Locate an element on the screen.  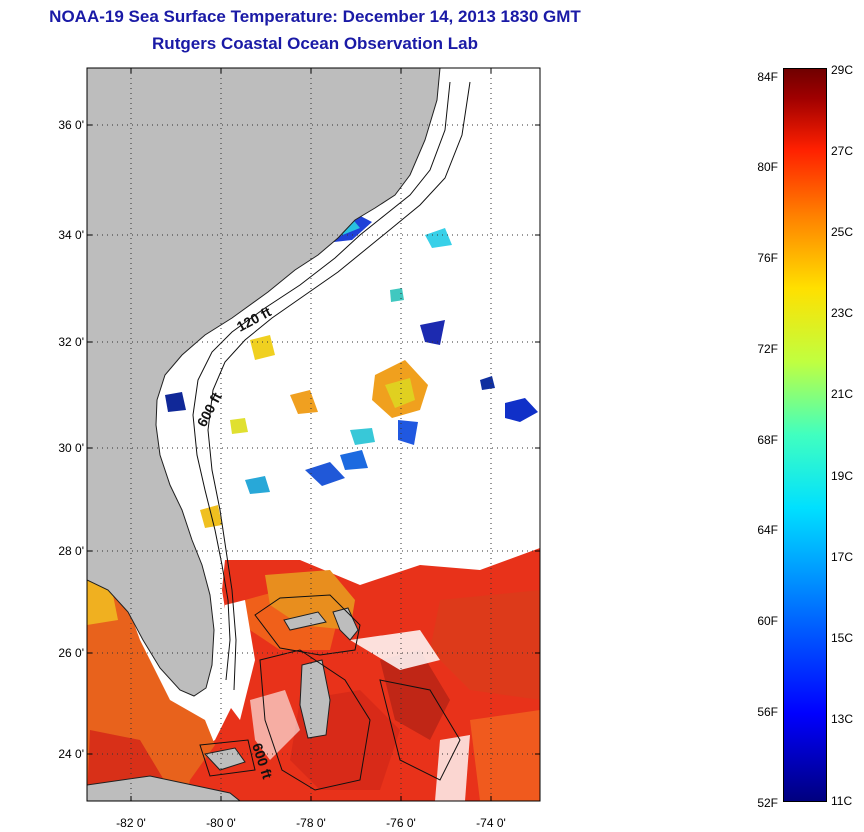
grand-bahama-island is located at coordinates (305, 621).